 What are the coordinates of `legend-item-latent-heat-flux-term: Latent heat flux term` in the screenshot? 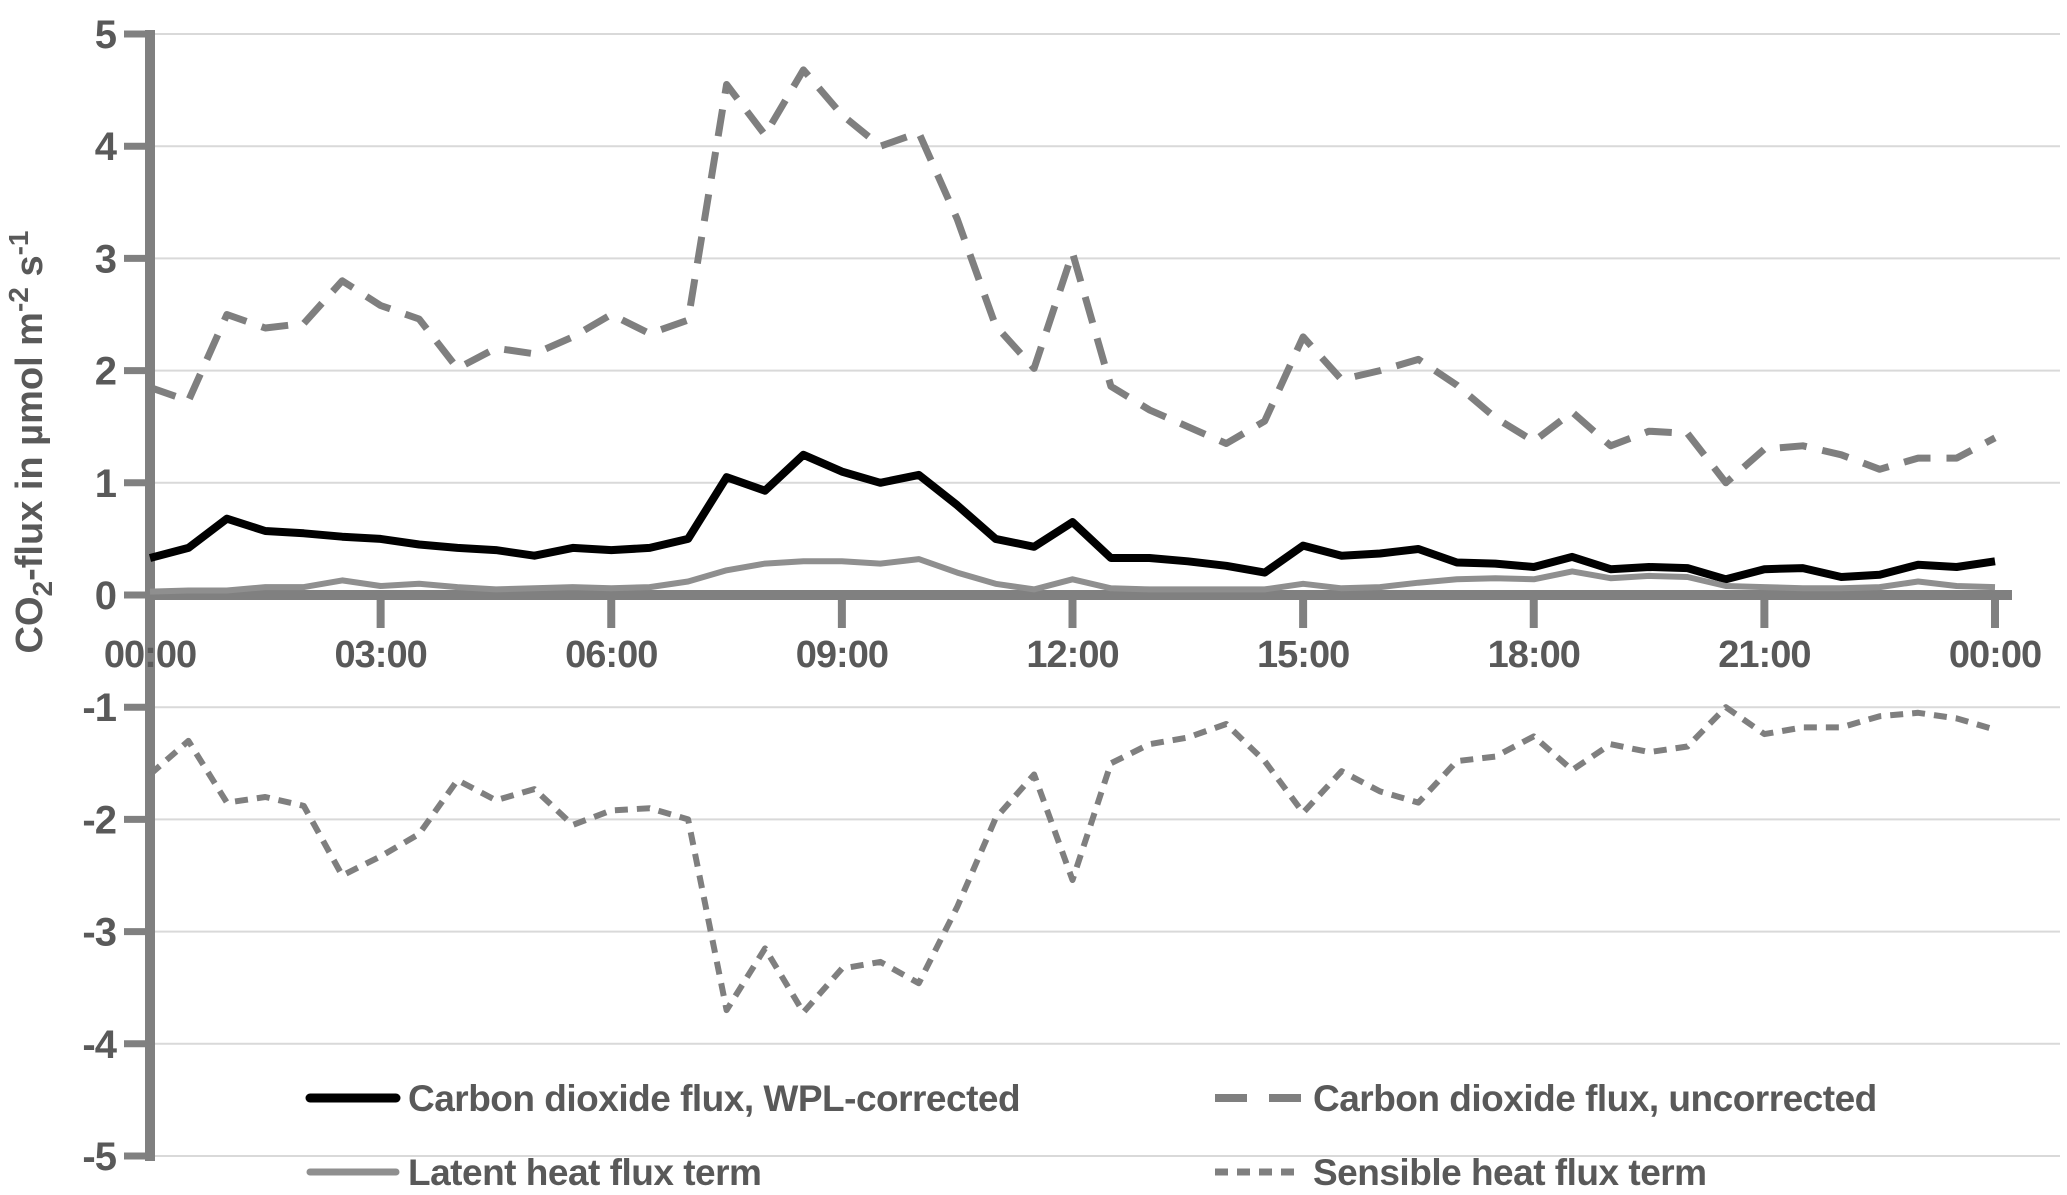 It's located at (534, 1172).